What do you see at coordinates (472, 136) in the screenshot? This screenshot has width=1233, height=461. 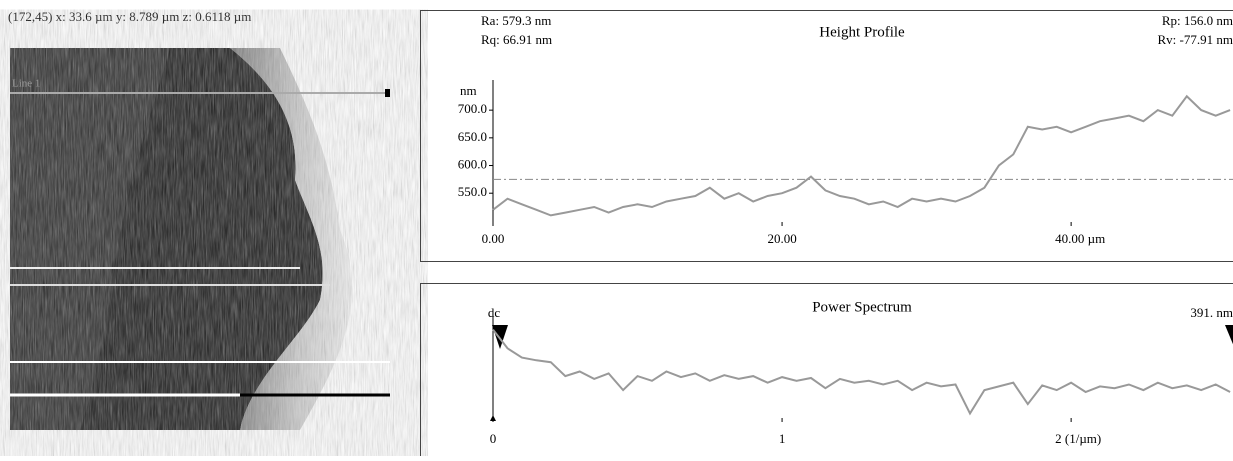 I see `y-tick-label: 650.0` at bounding box center [472, 136].